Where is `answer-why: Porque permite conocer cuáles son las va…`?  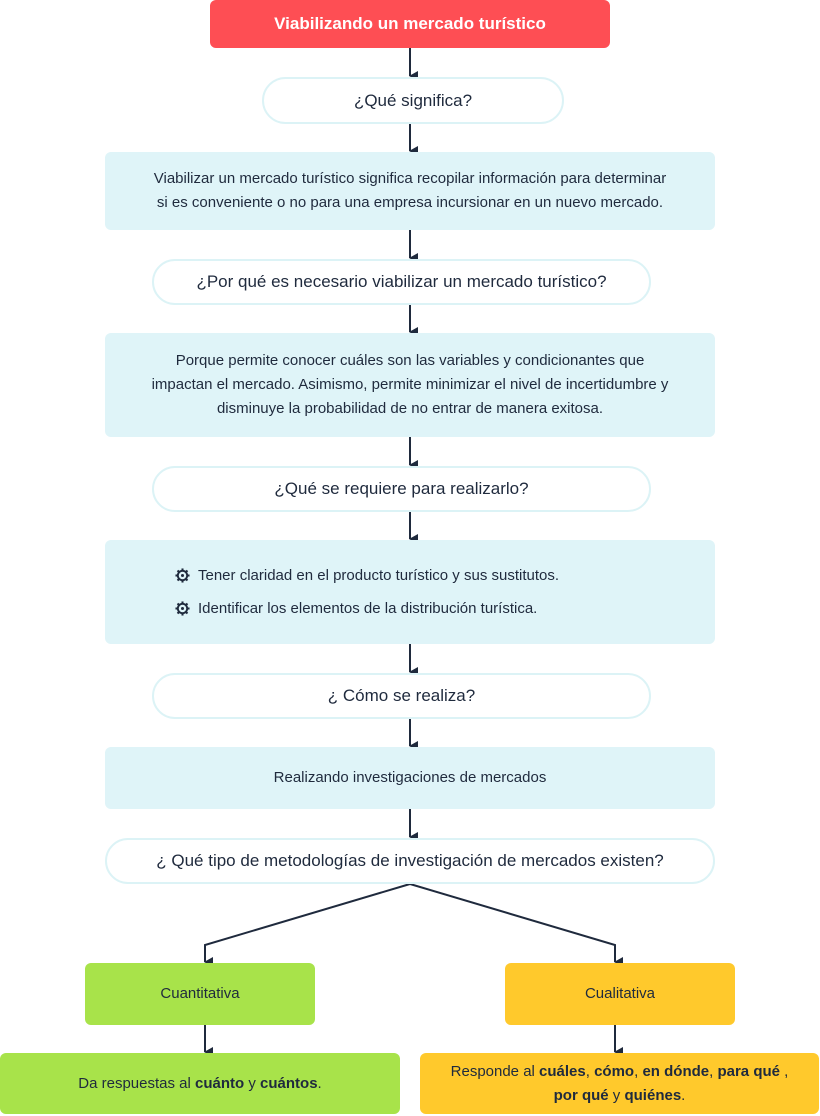 answer-why: Porque permite conocer cuáles son las va… is located at coordinates (410, 385).